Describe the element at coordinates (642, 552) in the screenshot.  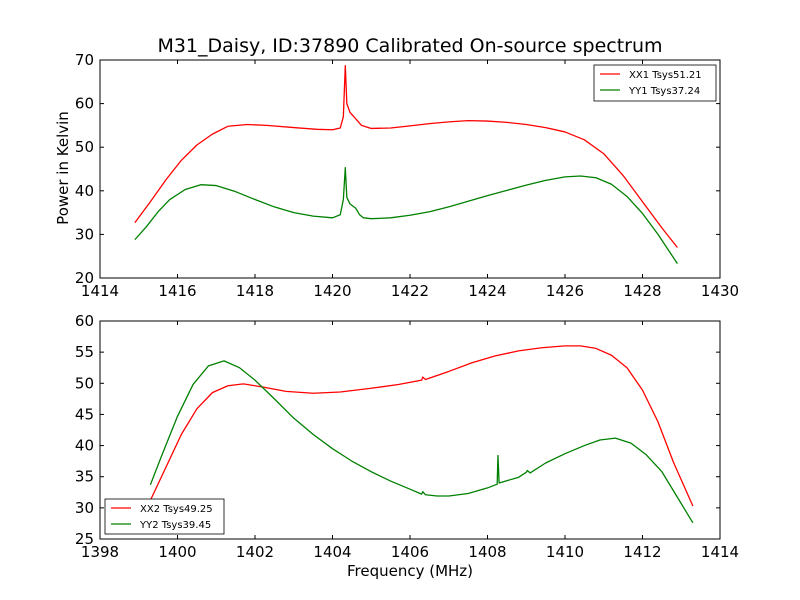
I see `x-tick-label: 1412` at that location.